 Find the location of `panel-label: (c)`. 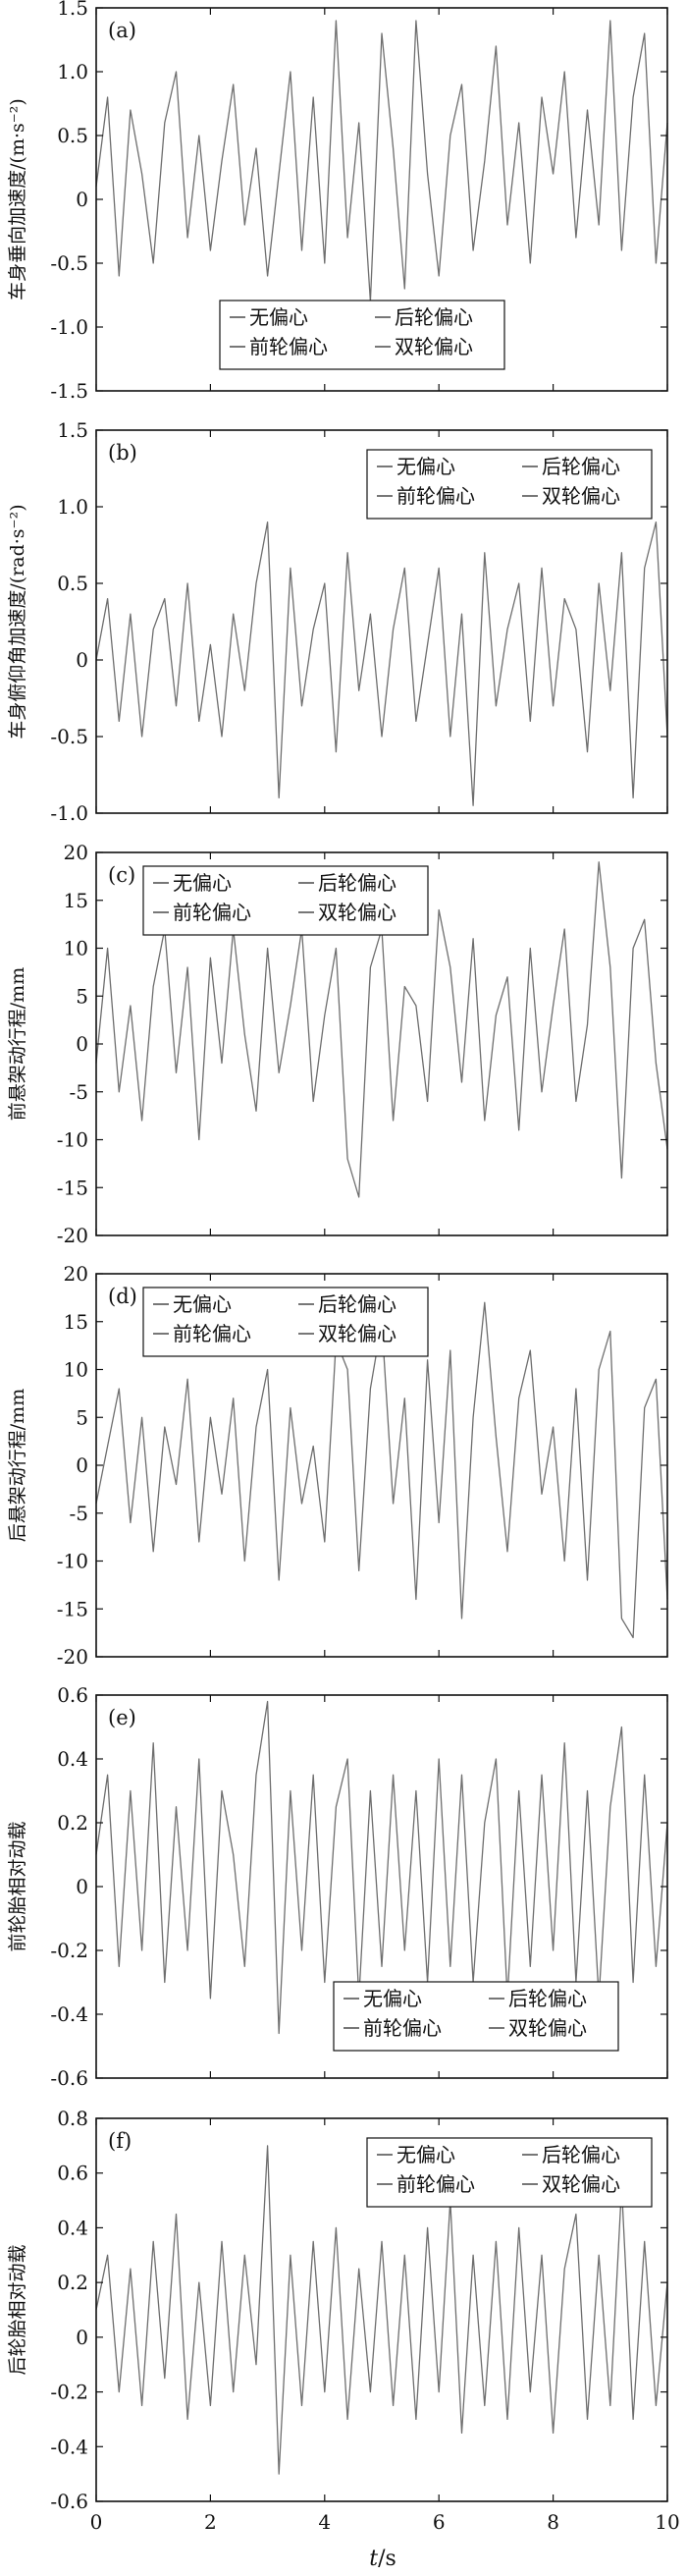

panel-label: (c) is located at coordinates (122, 875).